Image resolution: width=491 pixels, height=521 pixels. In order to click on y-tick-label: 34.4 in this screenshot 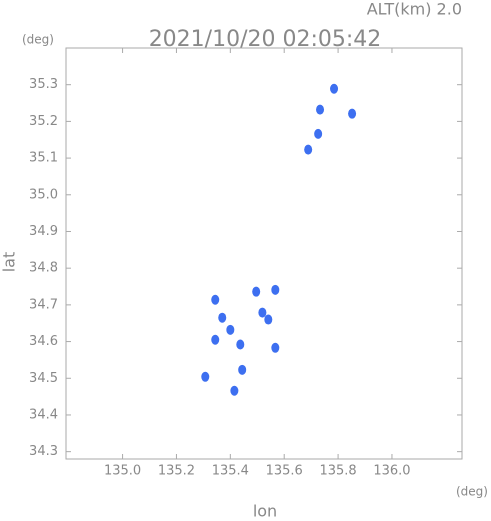, I will do `click(43, 414)`.